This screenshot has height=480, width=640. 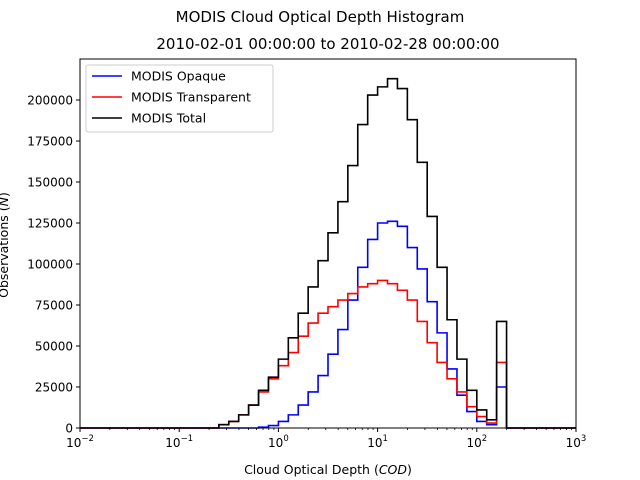 I want to click on x-tick-label-exponent: 0, so click(x=285, y=439).